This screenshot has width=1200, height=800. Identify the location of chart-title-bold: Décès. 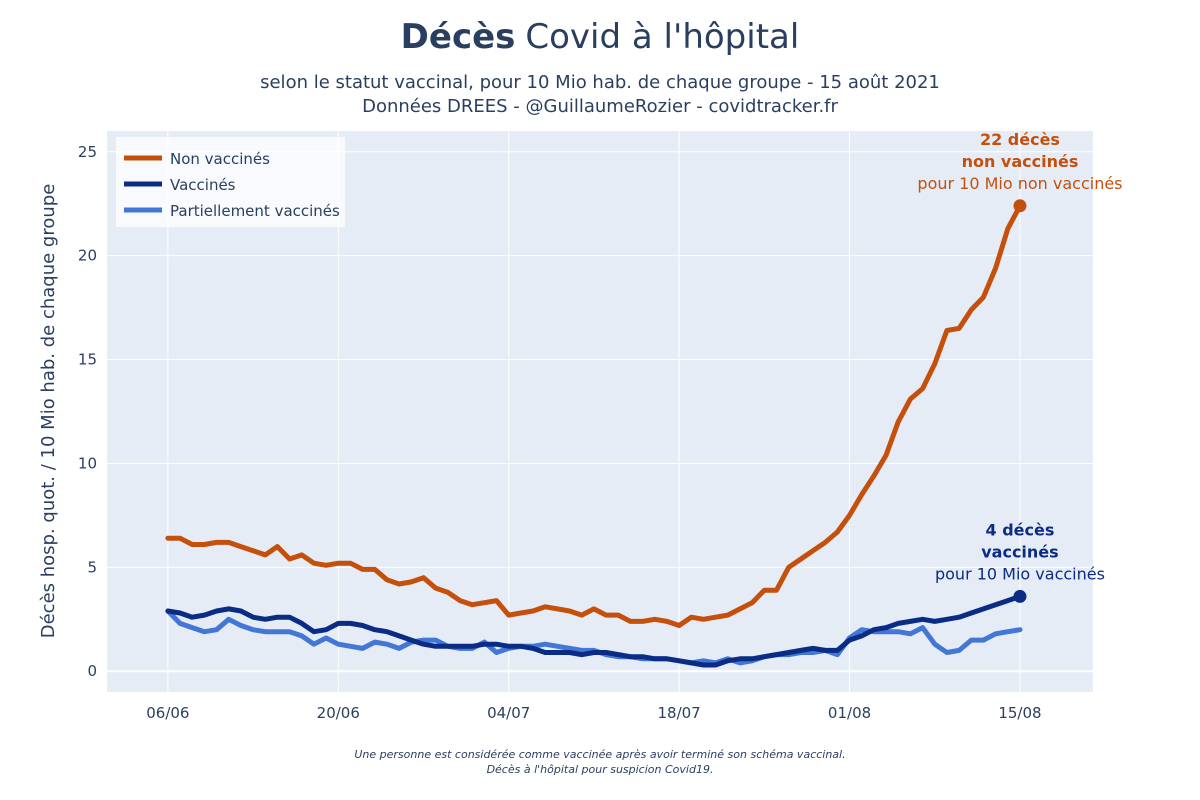
(458, 37).